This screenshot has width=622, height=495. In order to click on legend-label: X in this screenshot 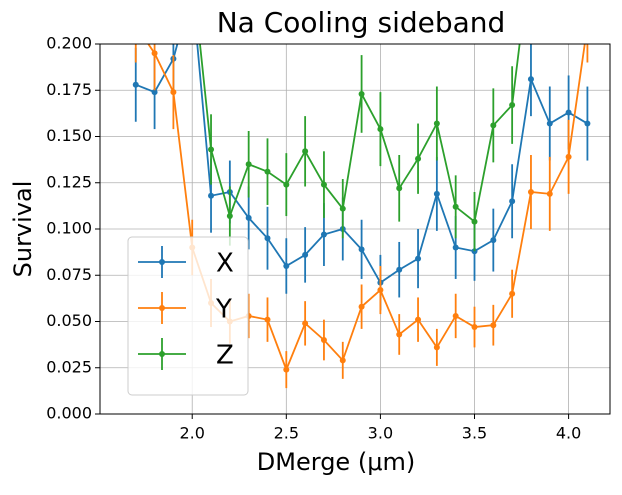, I will do `click(225, 264)`.